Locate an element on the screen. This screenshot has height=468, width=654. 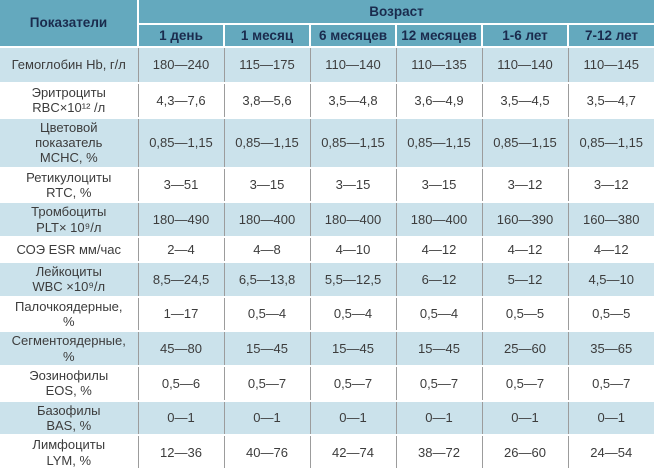
table-row-basophils: Базофилы BAS, % 0—1 0—1 0—1 0—1 0—1 0—1 is located at coordinates (327, 418).